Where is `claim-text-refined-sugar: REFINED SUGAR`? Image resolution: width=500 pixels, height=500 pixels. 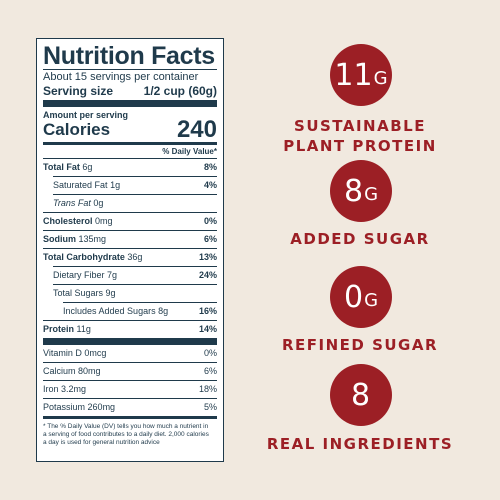
claim-text-refined-sugar: REFINED SUGAR is located at coordinates (360, 345).